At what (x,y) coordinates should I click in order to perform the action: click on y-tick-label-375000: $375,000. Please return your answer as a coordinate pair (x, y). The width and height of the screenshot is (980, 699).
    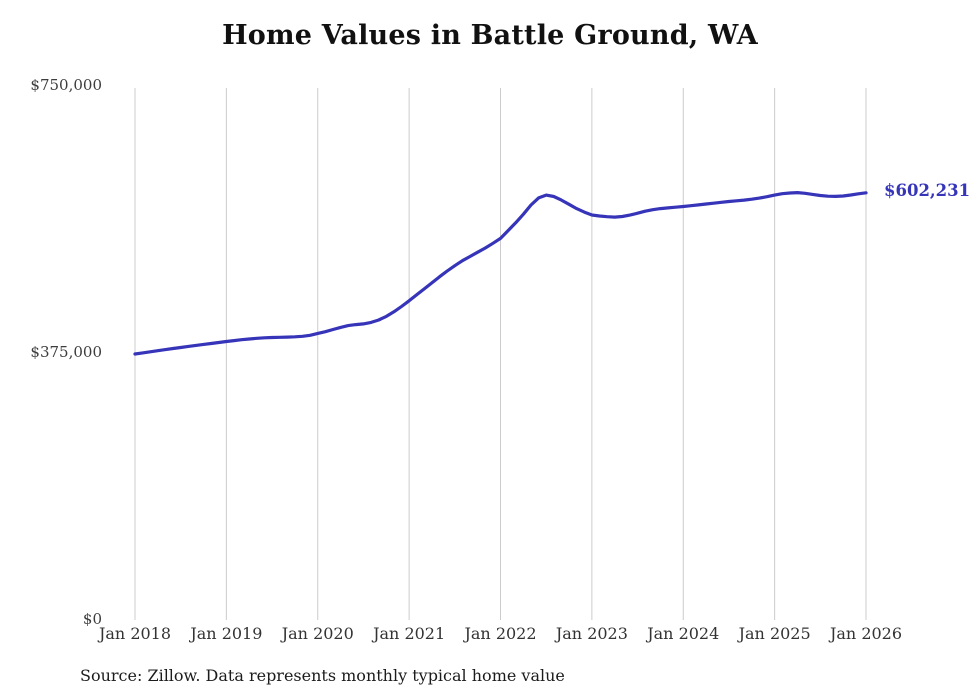
    Looking at the image, I should click on (66, 352).